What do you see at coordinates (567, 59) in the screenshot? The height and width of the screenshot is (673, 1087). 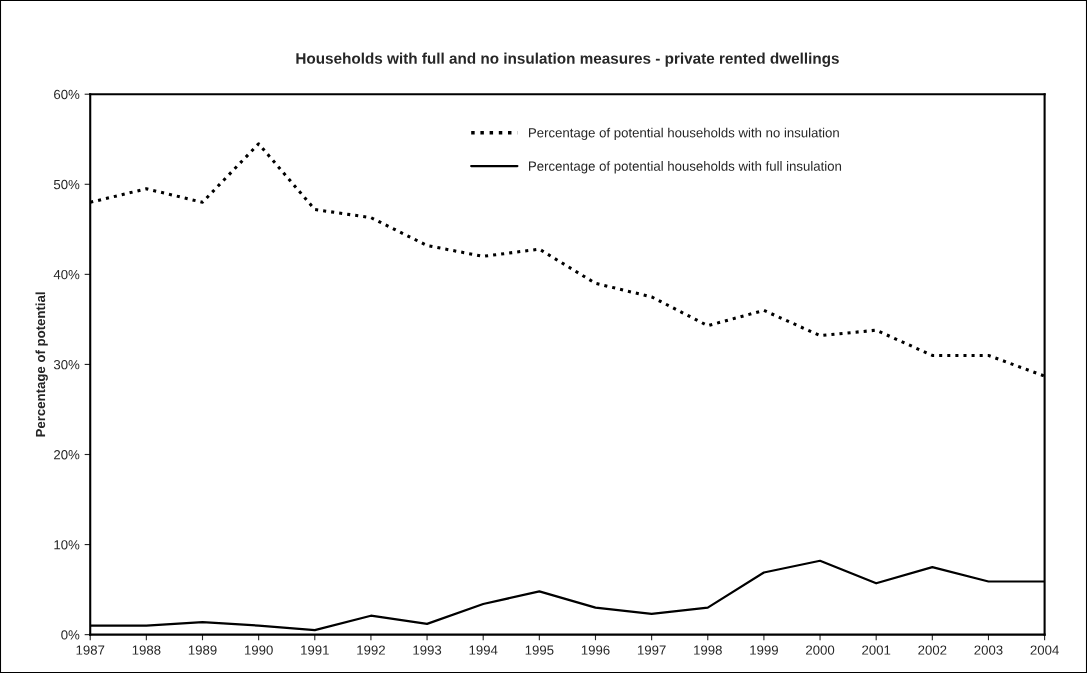 I see `chart-title: Households with full and no insulation measures - private rented dwellings` at bounding box center [567, 59].